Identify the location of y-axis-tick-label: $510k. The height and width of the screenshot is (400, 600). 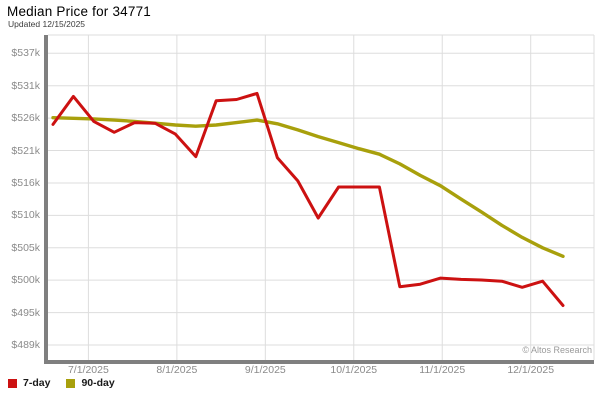
(25, 215).